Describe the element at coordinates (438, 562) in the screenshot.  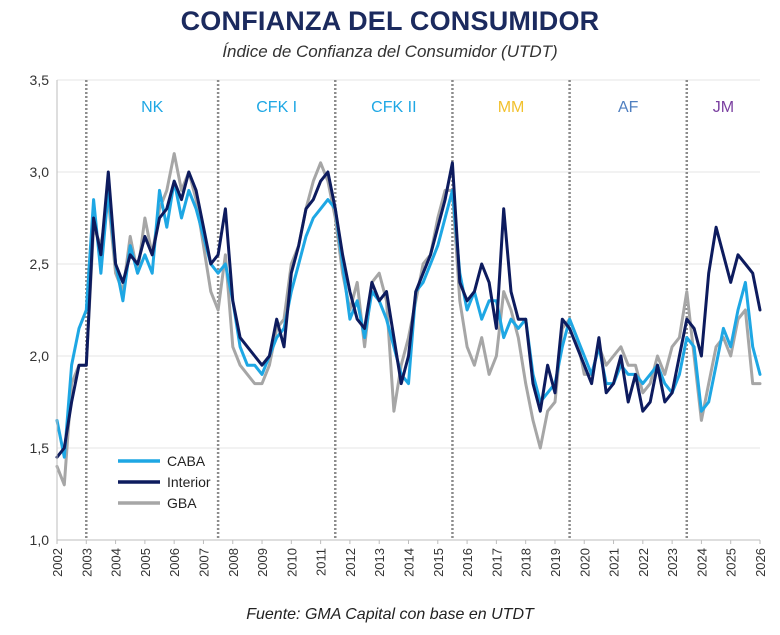
I see `x-tick-label: 2015` at that location.